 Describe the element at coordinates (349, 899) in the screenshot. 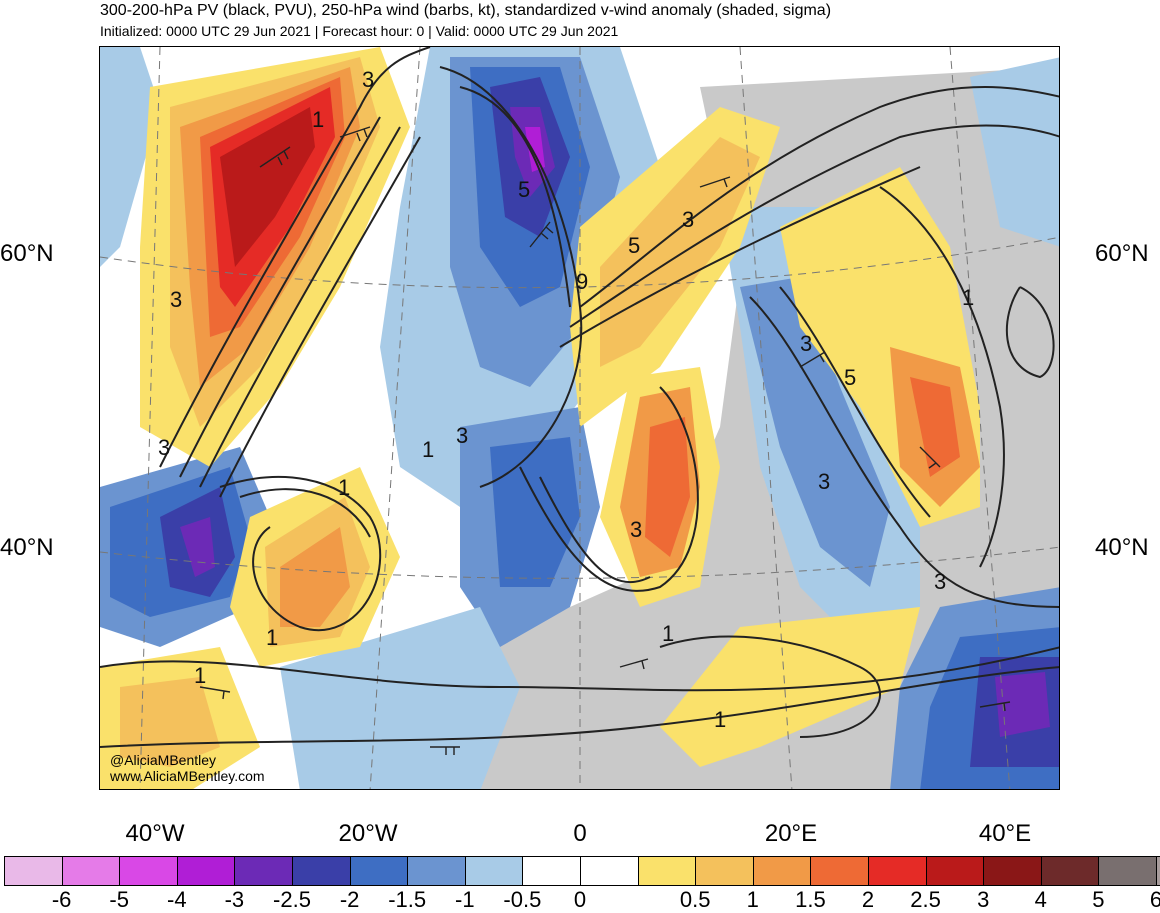

I see `colorbar-tick-label: -2` at that location.